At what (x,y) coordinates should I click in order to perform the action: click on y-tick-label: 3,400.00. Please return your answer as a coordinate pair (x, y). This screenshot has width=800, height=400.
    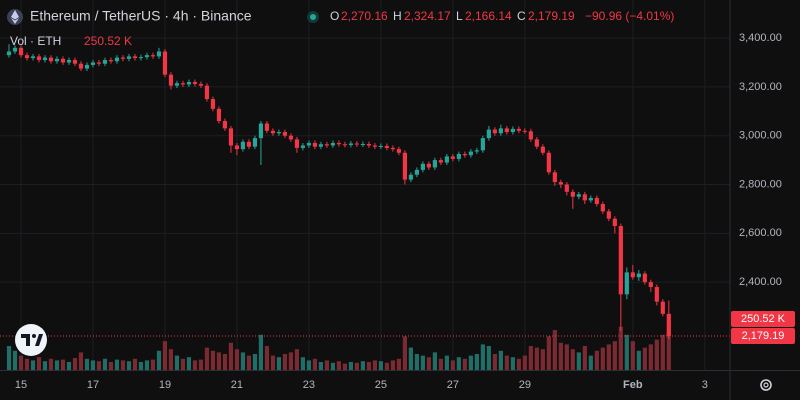
    Looking at the image, I should click on (760, 38).